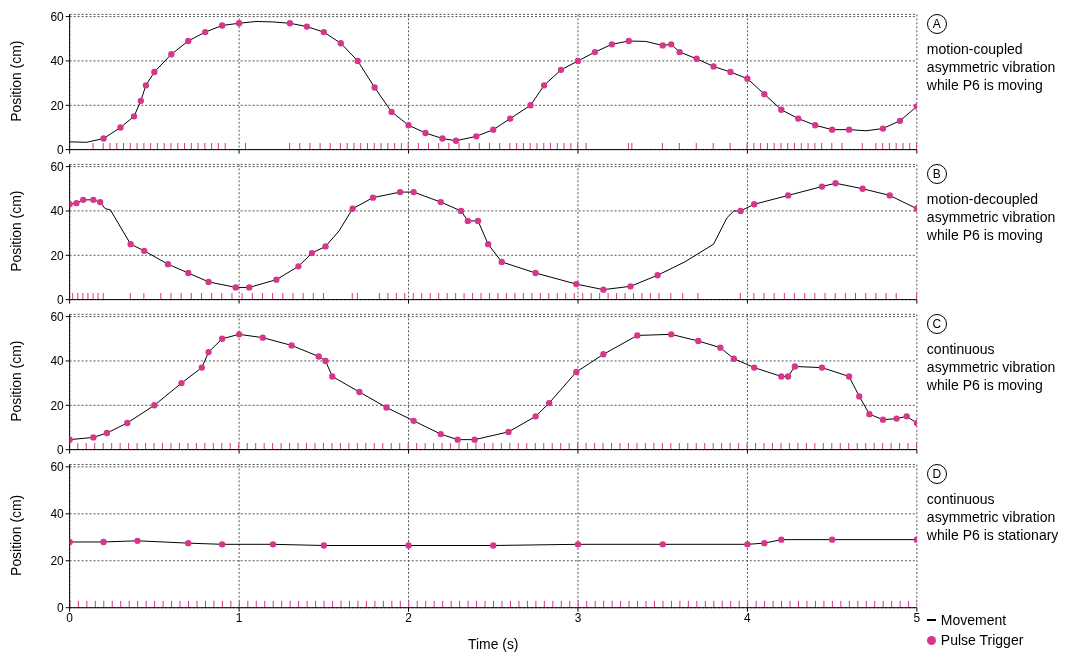 The width and height of the screenshot is (1081, 655). I want to click on legend-label: Pulse Trigger, so click(982, 640).